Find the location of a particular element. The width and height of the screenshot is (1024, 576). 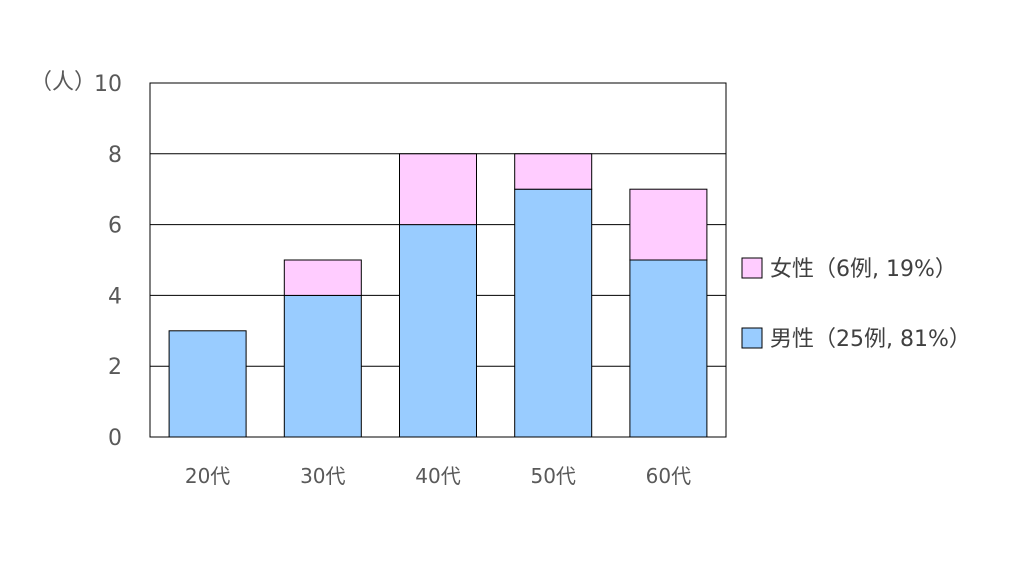

x-axis-ticks: 20代 30代 40代 50代 60代 is located at coordinates (438, 476).